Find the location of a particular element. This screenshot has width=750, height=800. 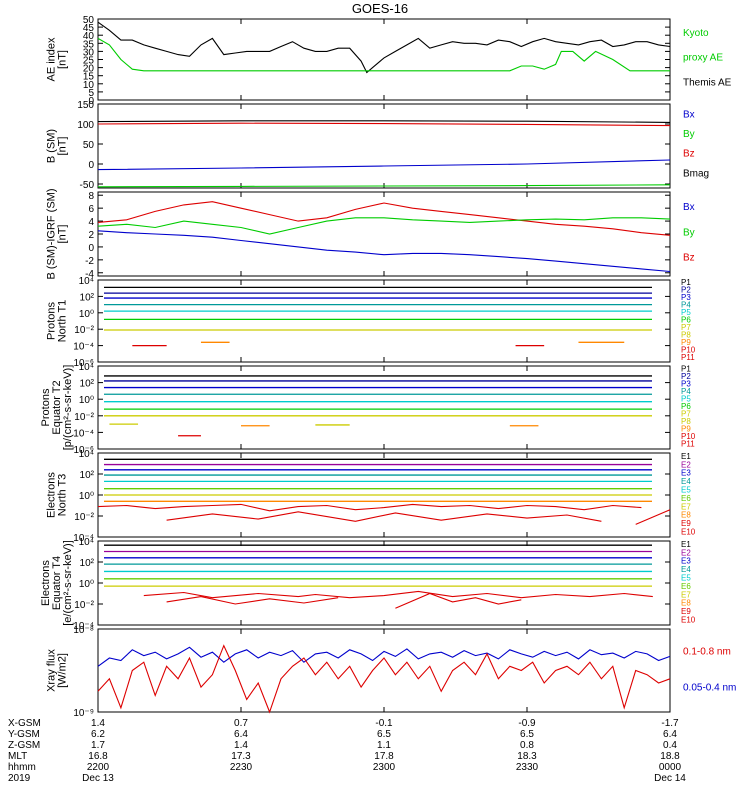

y-tick-label: 50 is located at coordinates (89, 20).